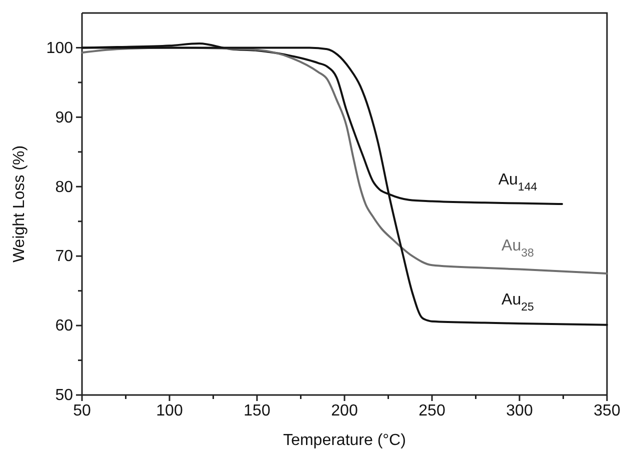 The width and height of the screenshot is (623, 459). What do you see at coordinates (344, 411) in the screenshot?
I see `x-tick-label: 200` at bounding box center [344, 411].